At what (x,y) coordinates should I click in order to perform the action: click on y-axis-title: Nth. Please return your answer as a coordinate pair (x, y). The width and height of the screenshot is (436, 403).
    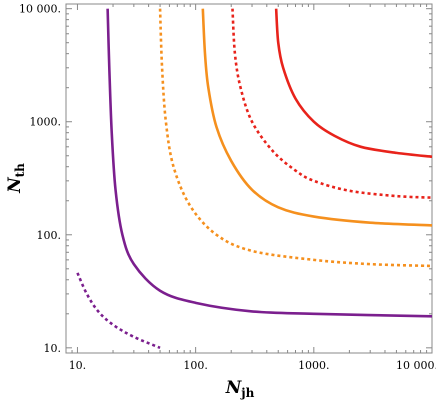
    Looking at the image, I should click on (16, 178).